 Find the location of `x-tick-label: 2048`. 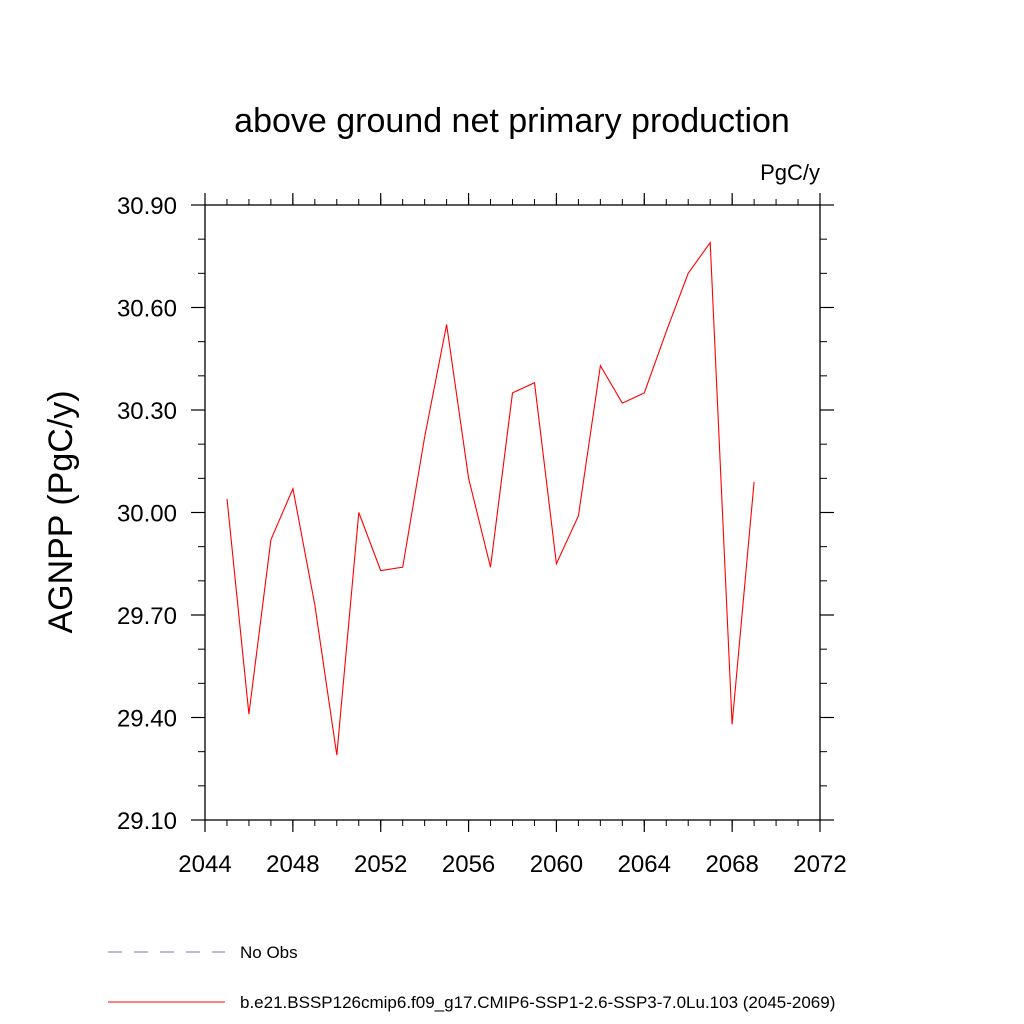

x-tick-label: 2048 is located at coordinates (292, 864).